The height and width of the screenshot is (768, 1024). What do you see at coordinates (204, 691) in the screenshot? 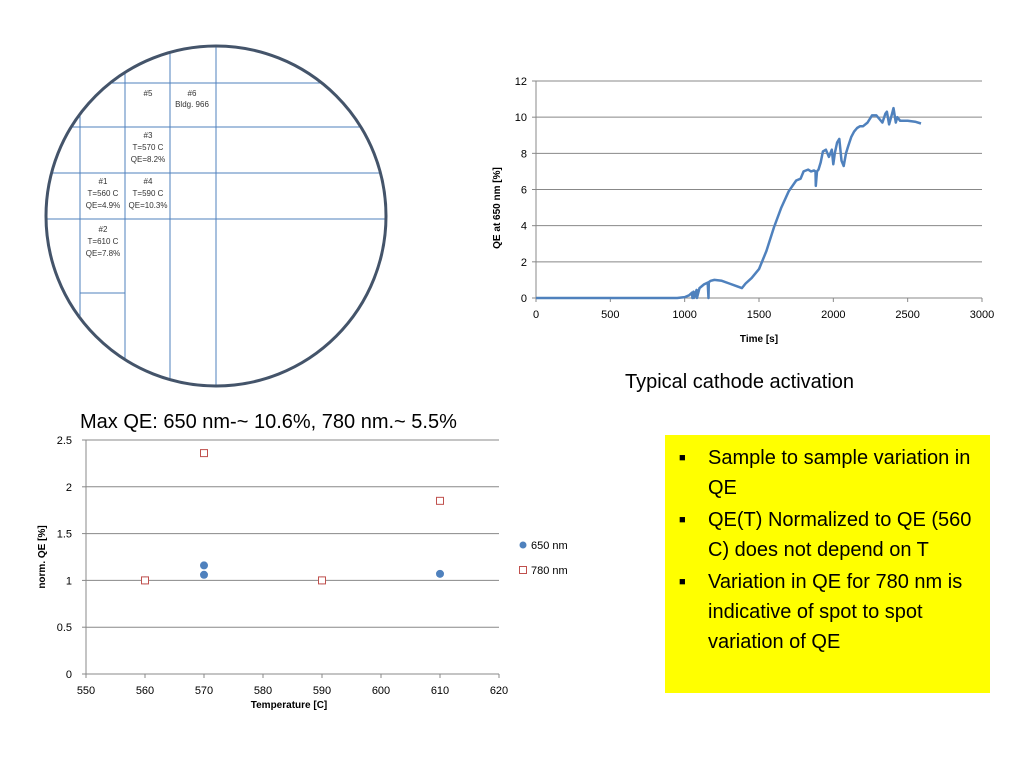
I see `temperature-x-tick-label: 570` at bounding box center [204, 691].